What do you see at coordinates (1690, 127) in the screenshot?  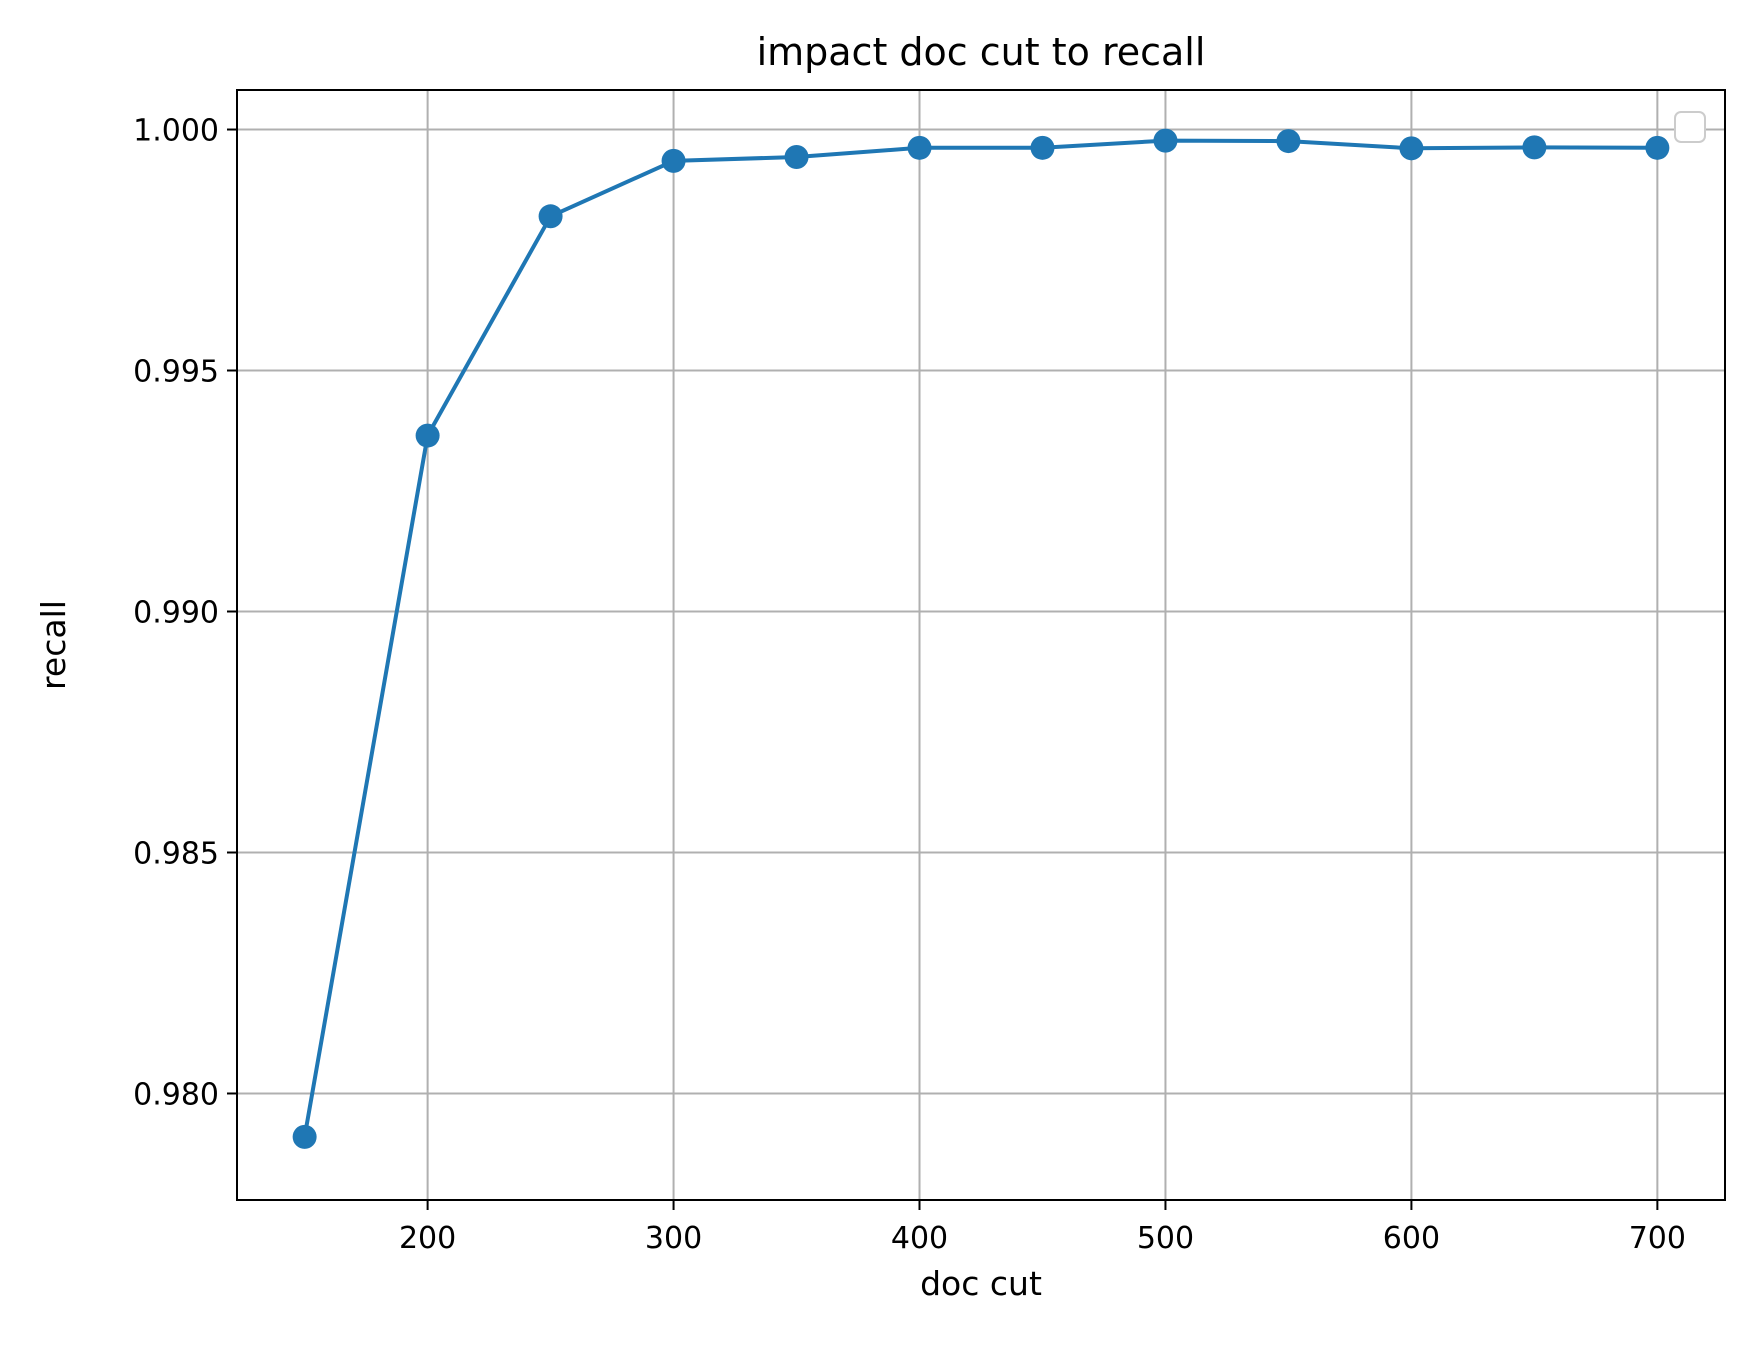 I see `legend-box` at bounding box center [1690, 127].